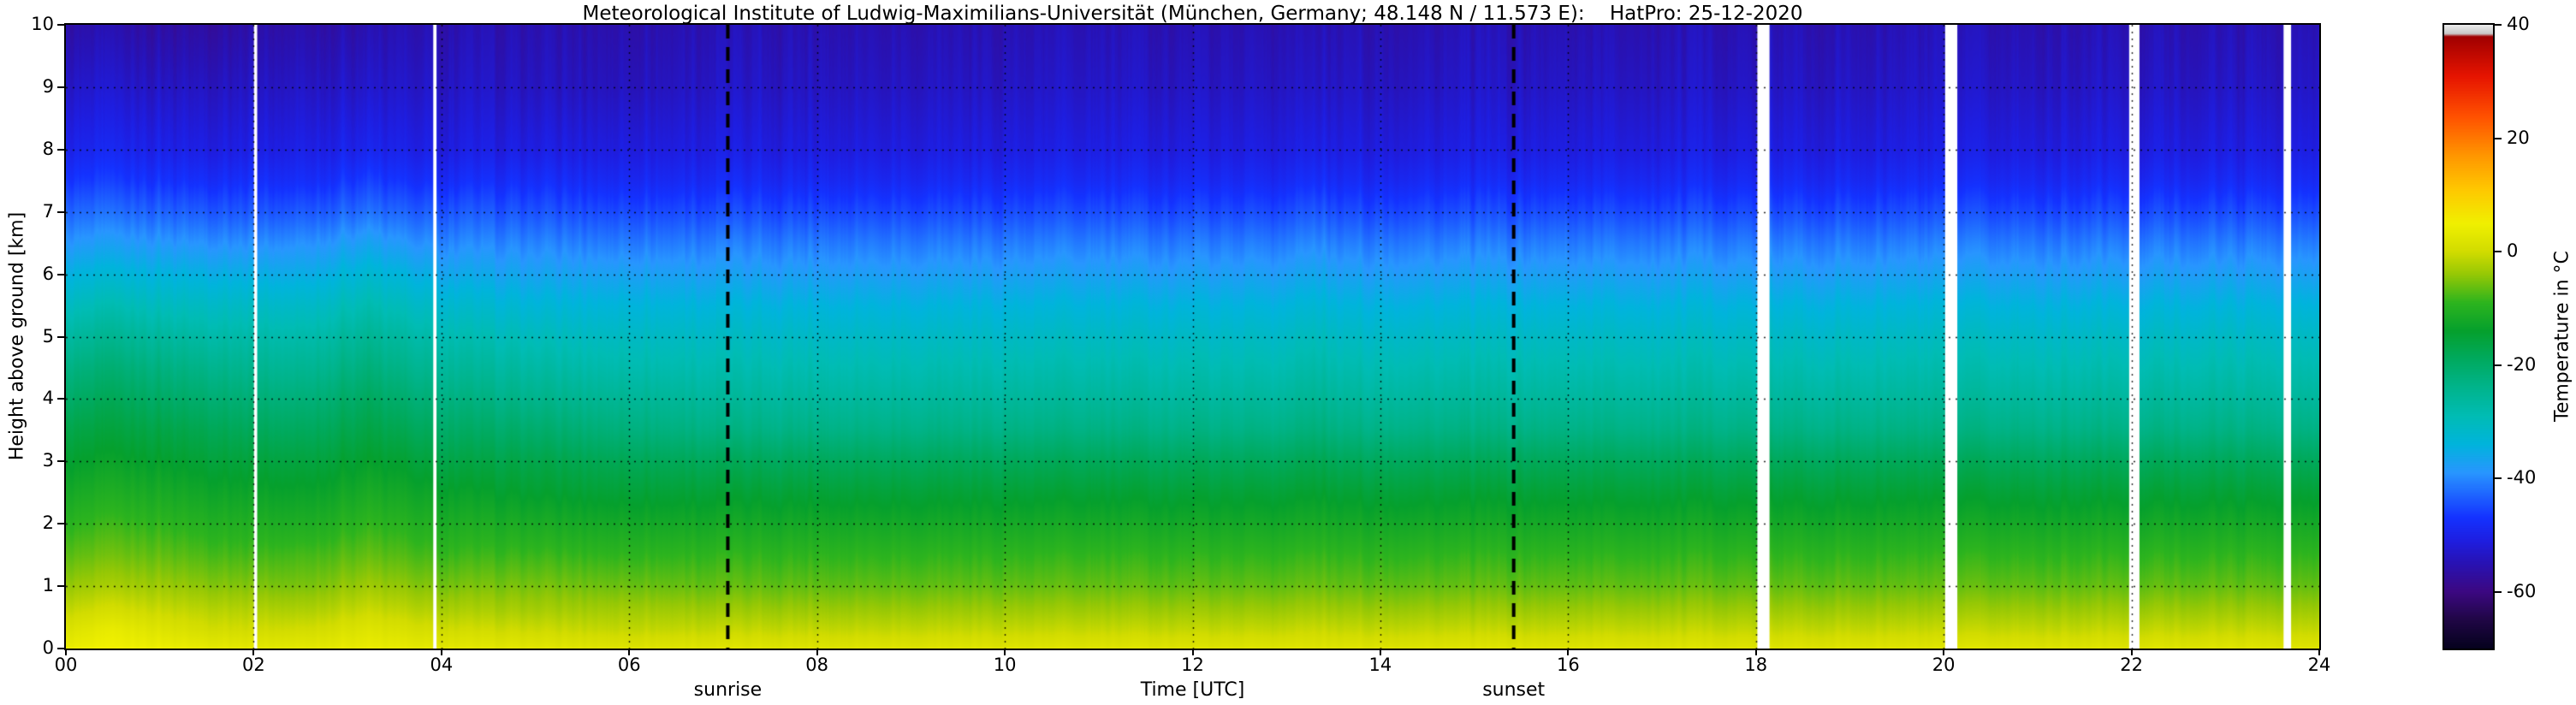 The height and width of the screenshot is (705, 2576). Describe the element at coordinates (817, 665) in the screenshot. I see `x-tick-label: 08` at that location.